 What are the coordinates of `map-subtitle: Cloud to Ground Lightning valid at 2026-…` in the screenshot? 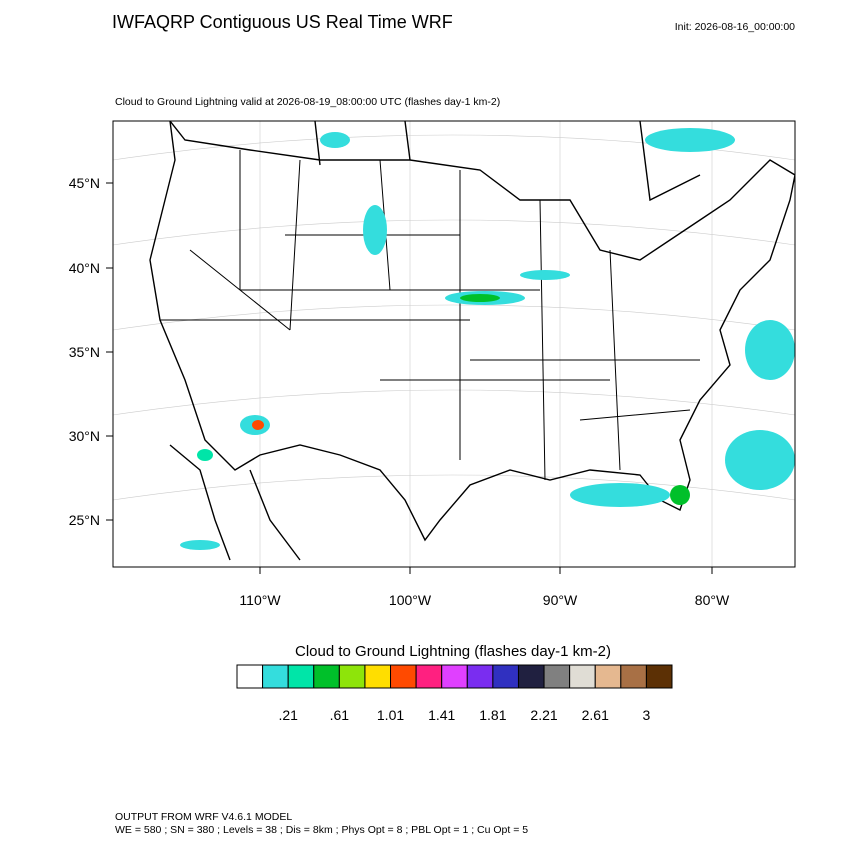 It's located at (307, 102).